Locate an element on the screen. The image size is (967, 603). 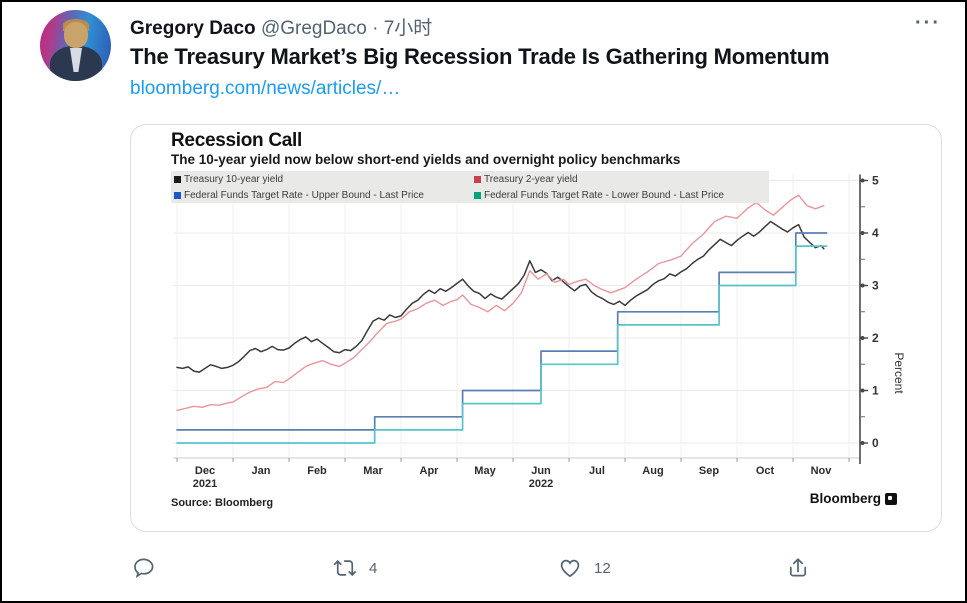
bloomberg-logo: Bloomberg is located at coordinates (853, 498).